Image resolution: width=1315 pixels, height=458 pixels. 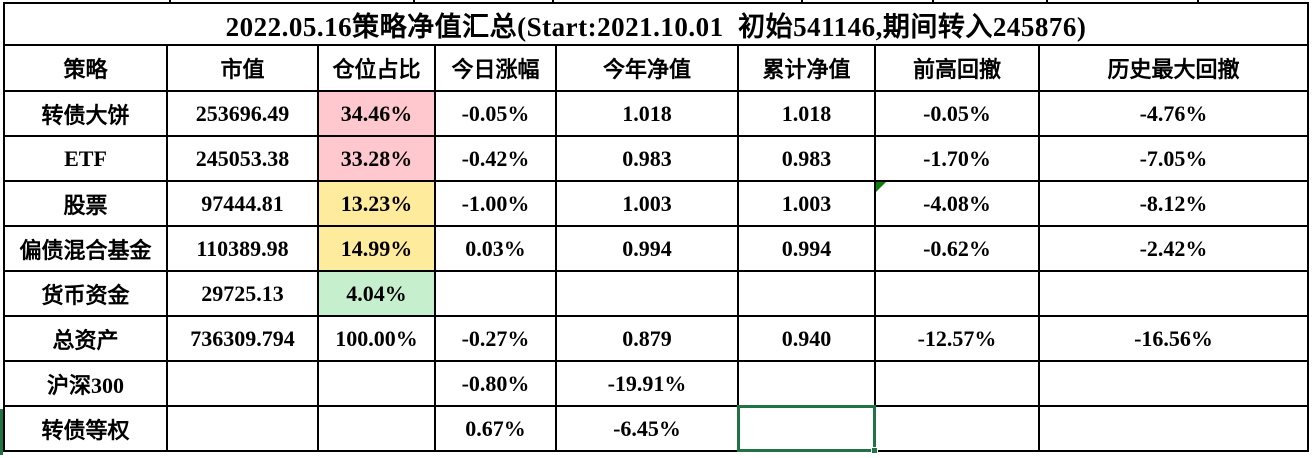 I want to click on cell-value: 0.983, so click(x=647, y=158).